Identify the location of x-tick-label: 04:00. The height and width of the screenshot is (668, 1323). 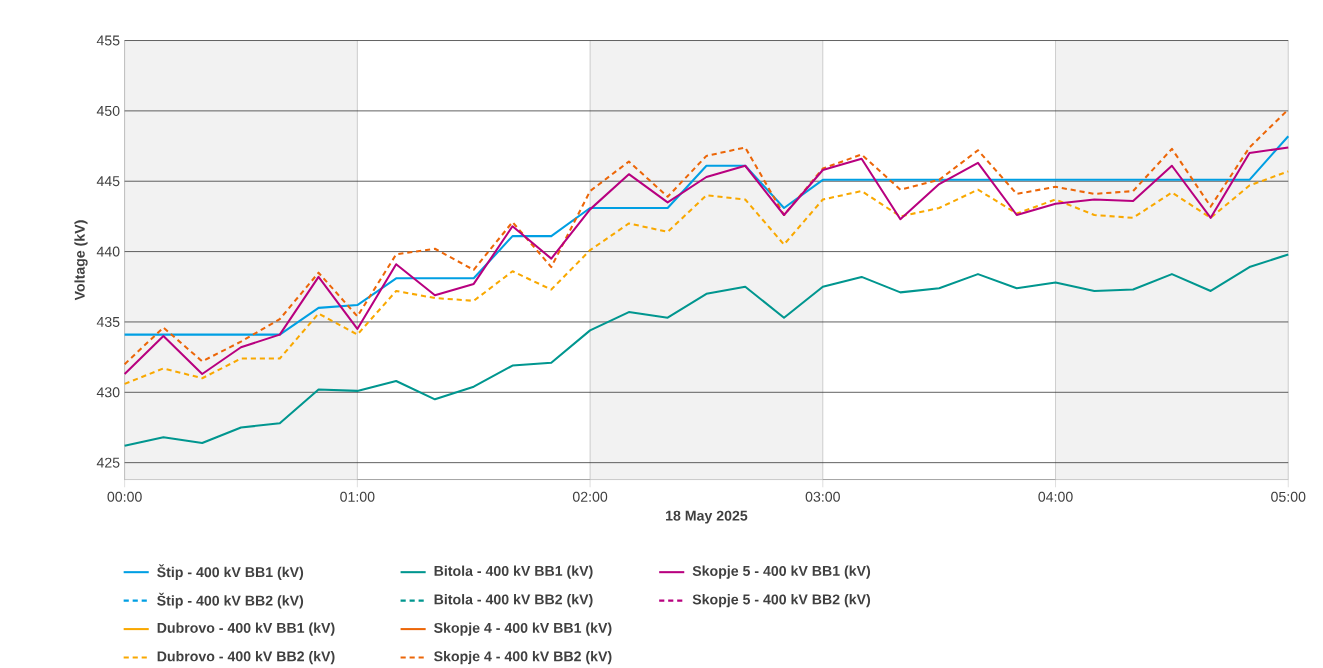
(1055, 496).